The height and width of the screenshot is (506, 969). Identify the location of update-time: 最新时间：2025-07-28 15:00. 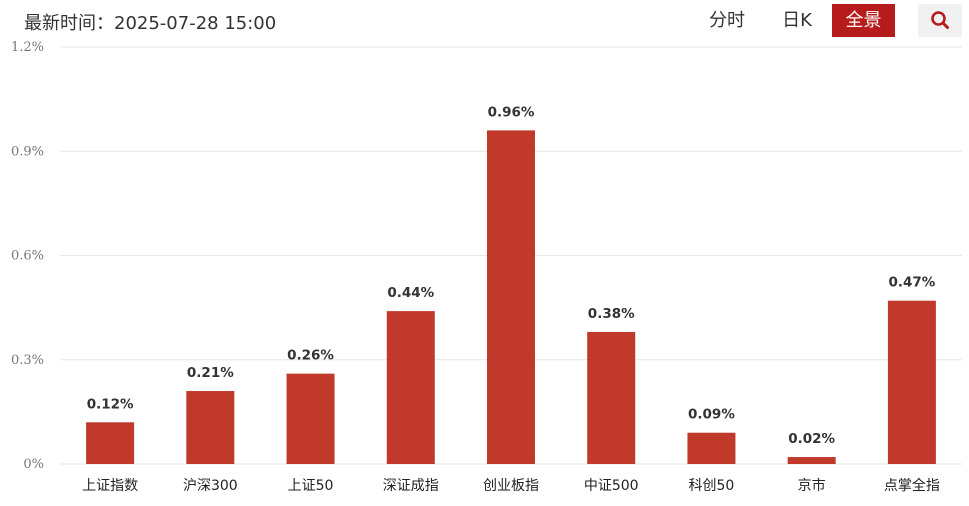
(150, 23).